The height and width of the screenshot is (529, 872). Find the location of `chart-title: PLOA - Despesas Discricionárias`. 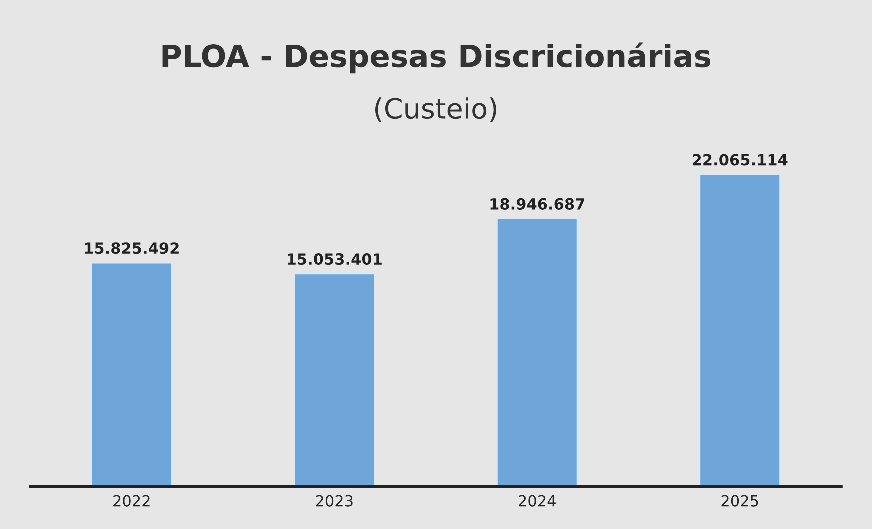

chart-title: PLOA - Despesas Discricionárias is located at coordinates (436, 58).